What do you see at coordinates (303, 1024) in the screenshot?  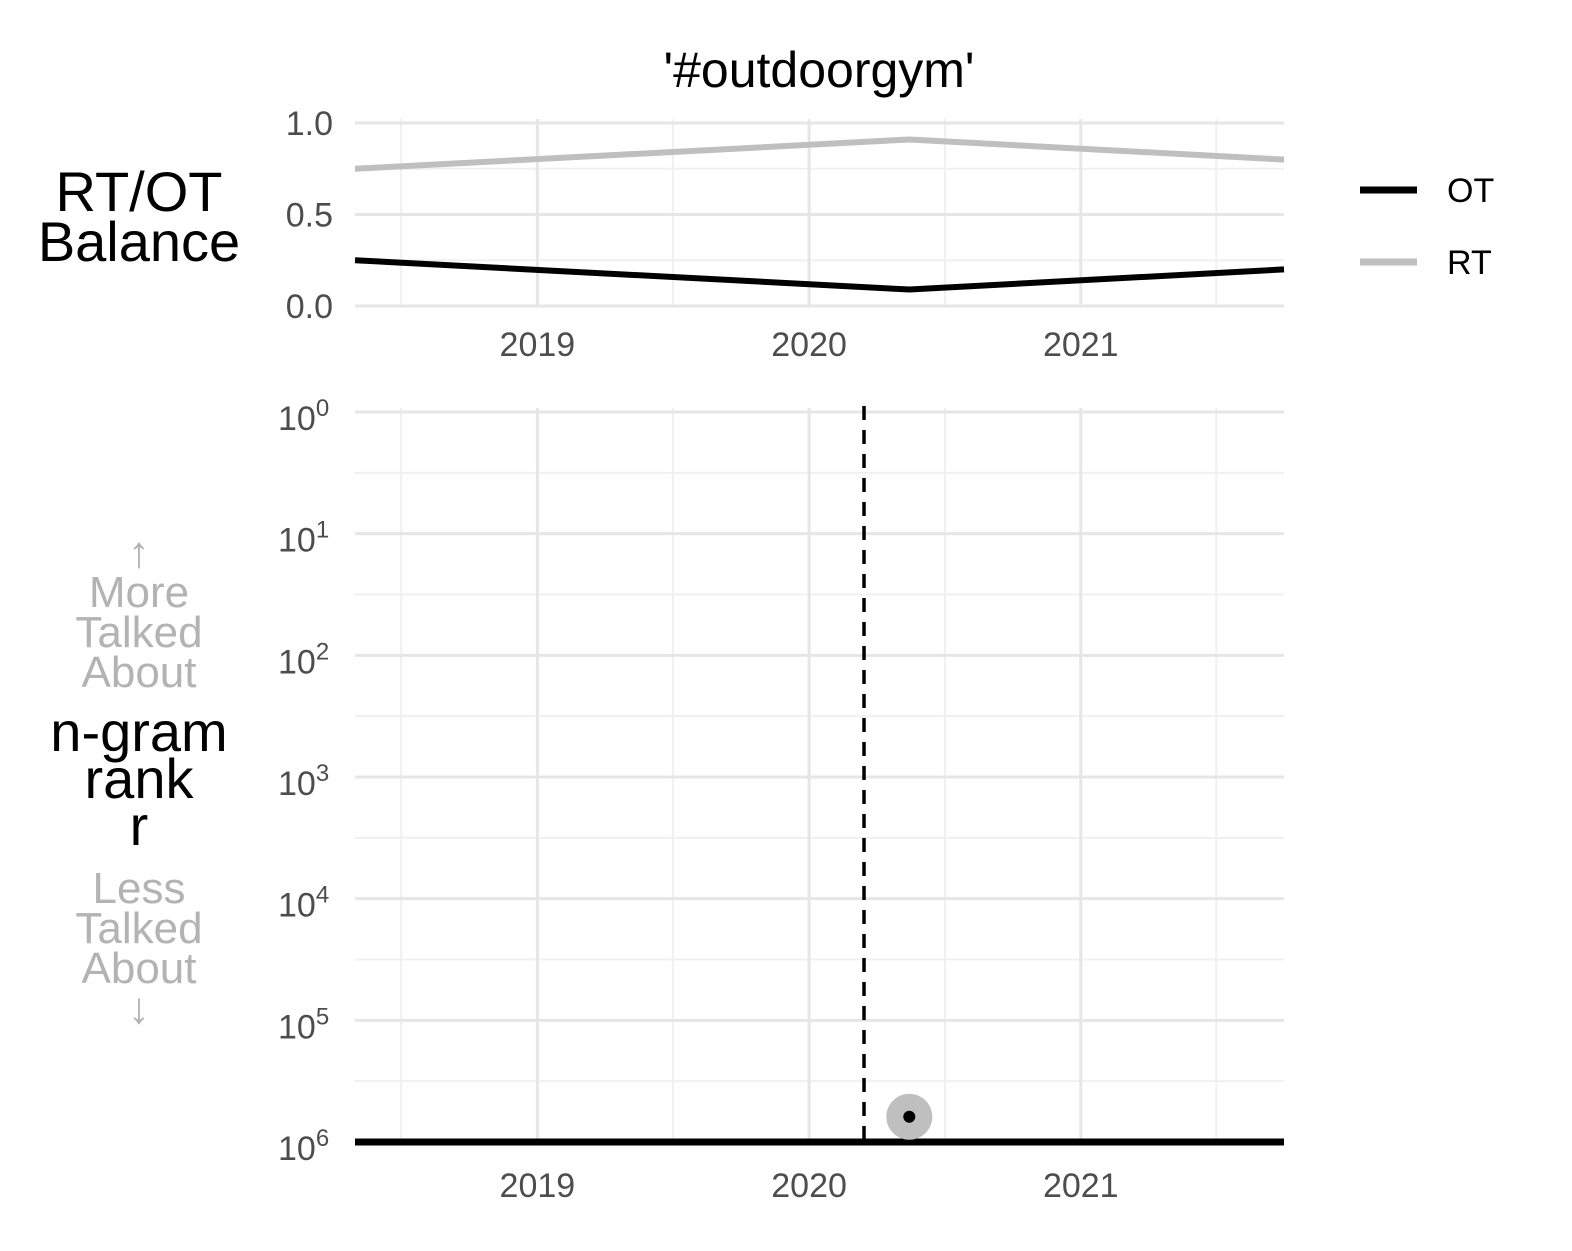 I see `y-tick-label: 10⁵` at bounding box center [303, 1024].